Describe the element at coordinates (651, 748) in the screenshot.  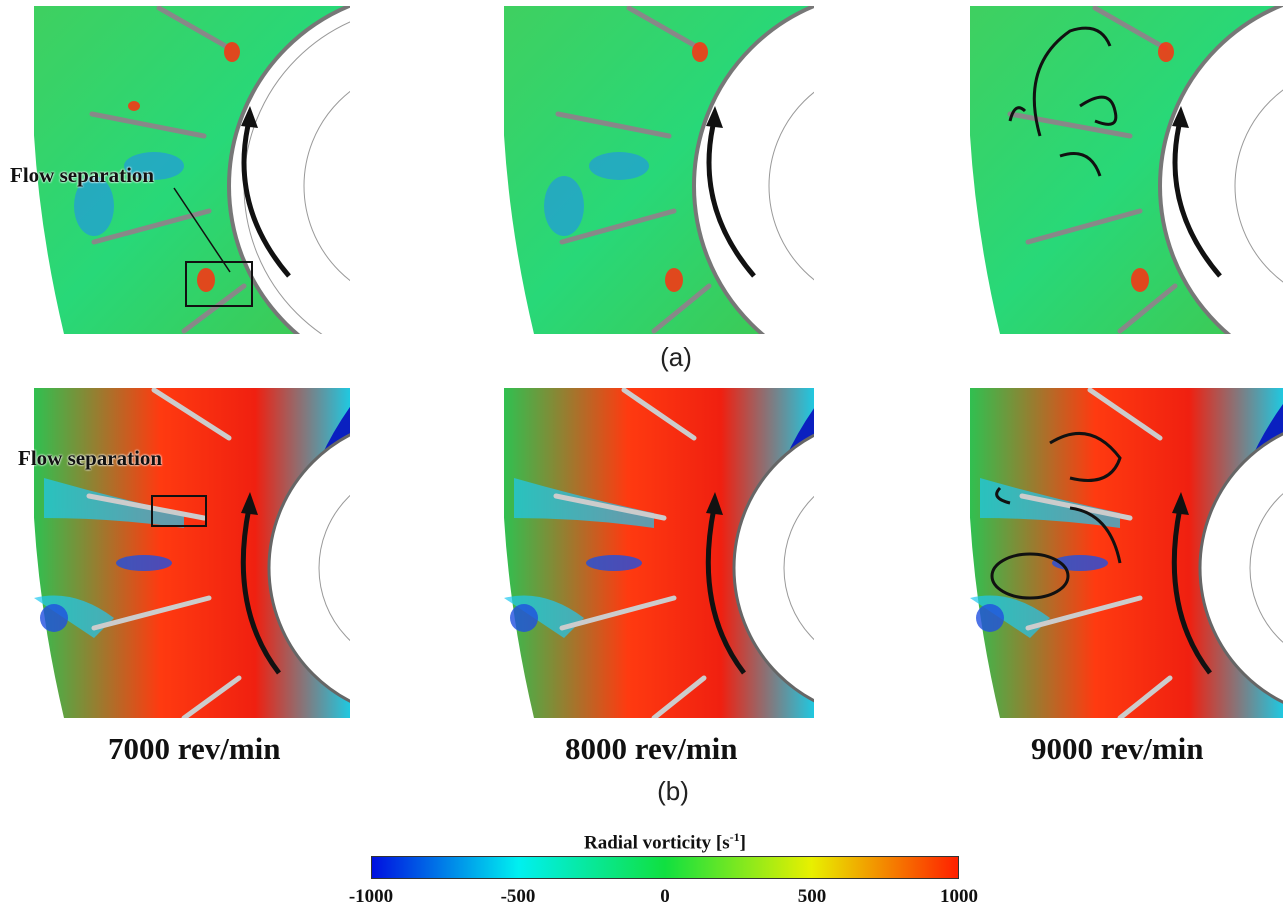
I see `speed-label-8000: 8000 rev/min` at that location.